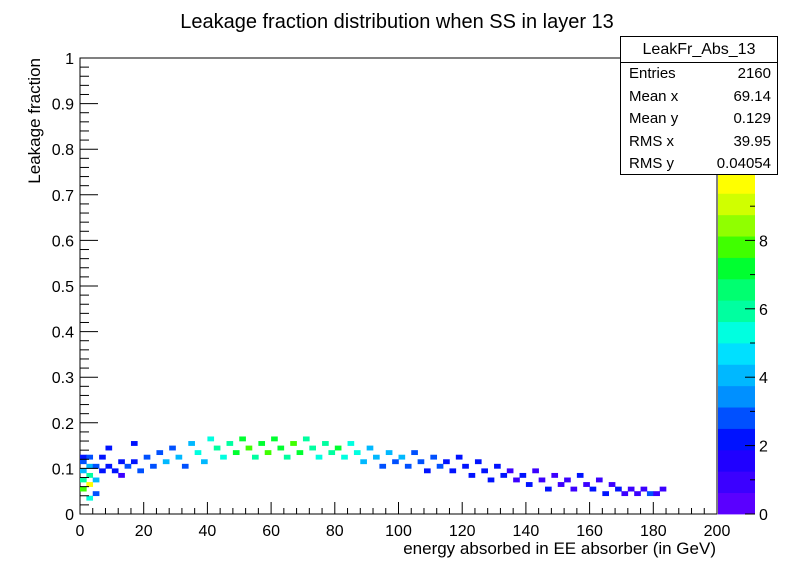 This screenshot has width=796, height=577. Describe the element at coordinates (717, 531) in the screenshot. I see `x-tick-label: 200` at that location.